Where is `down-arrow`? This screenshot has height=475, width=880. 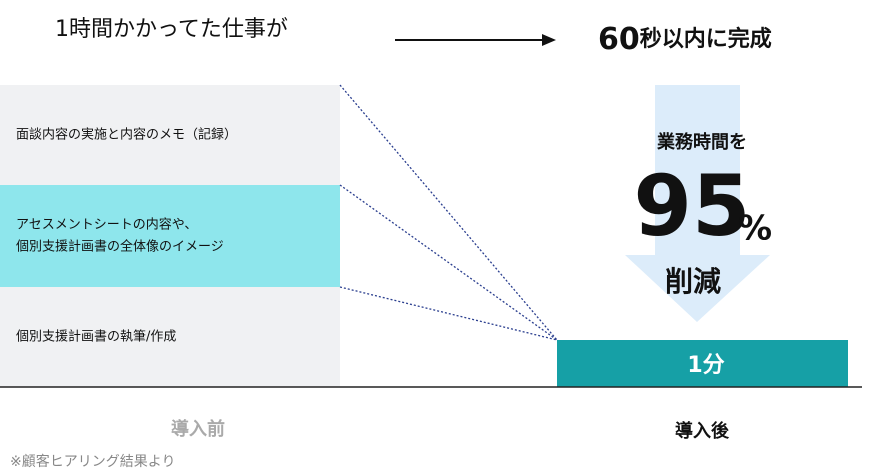 down-arrow is located at coordinates (697, 203).